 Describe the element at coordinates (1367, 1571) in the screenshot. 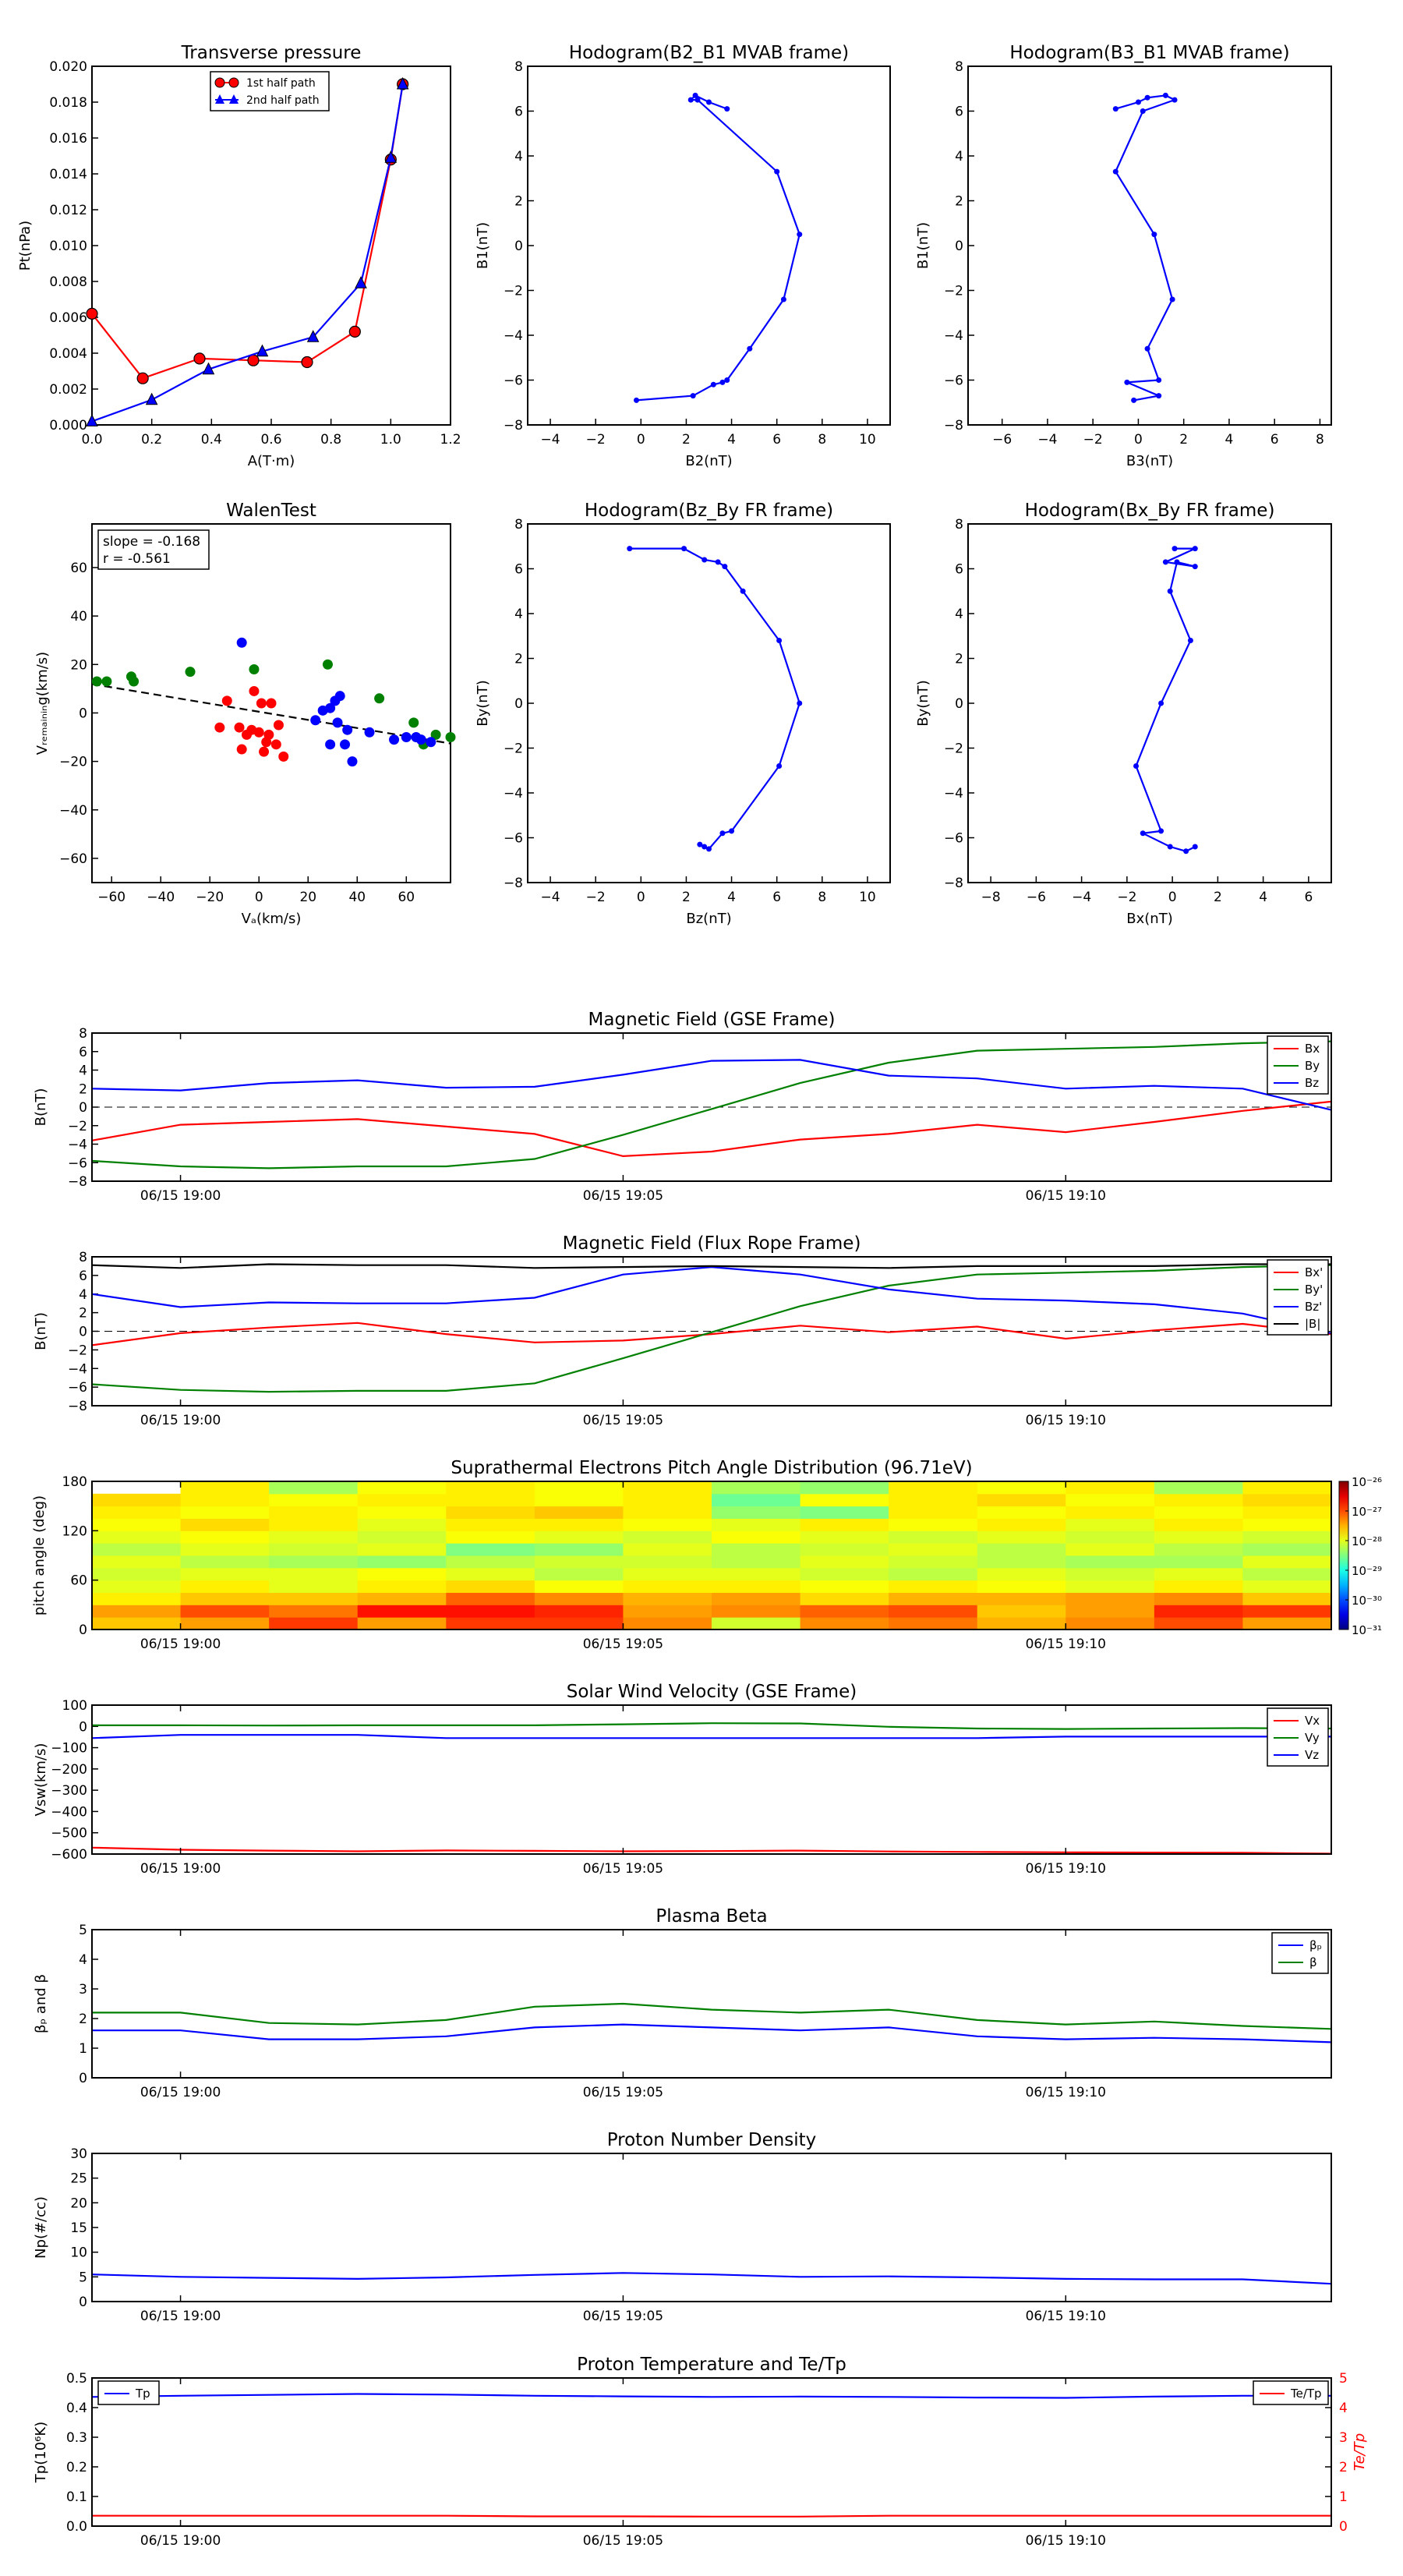

I see `colorbar-label: 10⁻²⁹` at that location.